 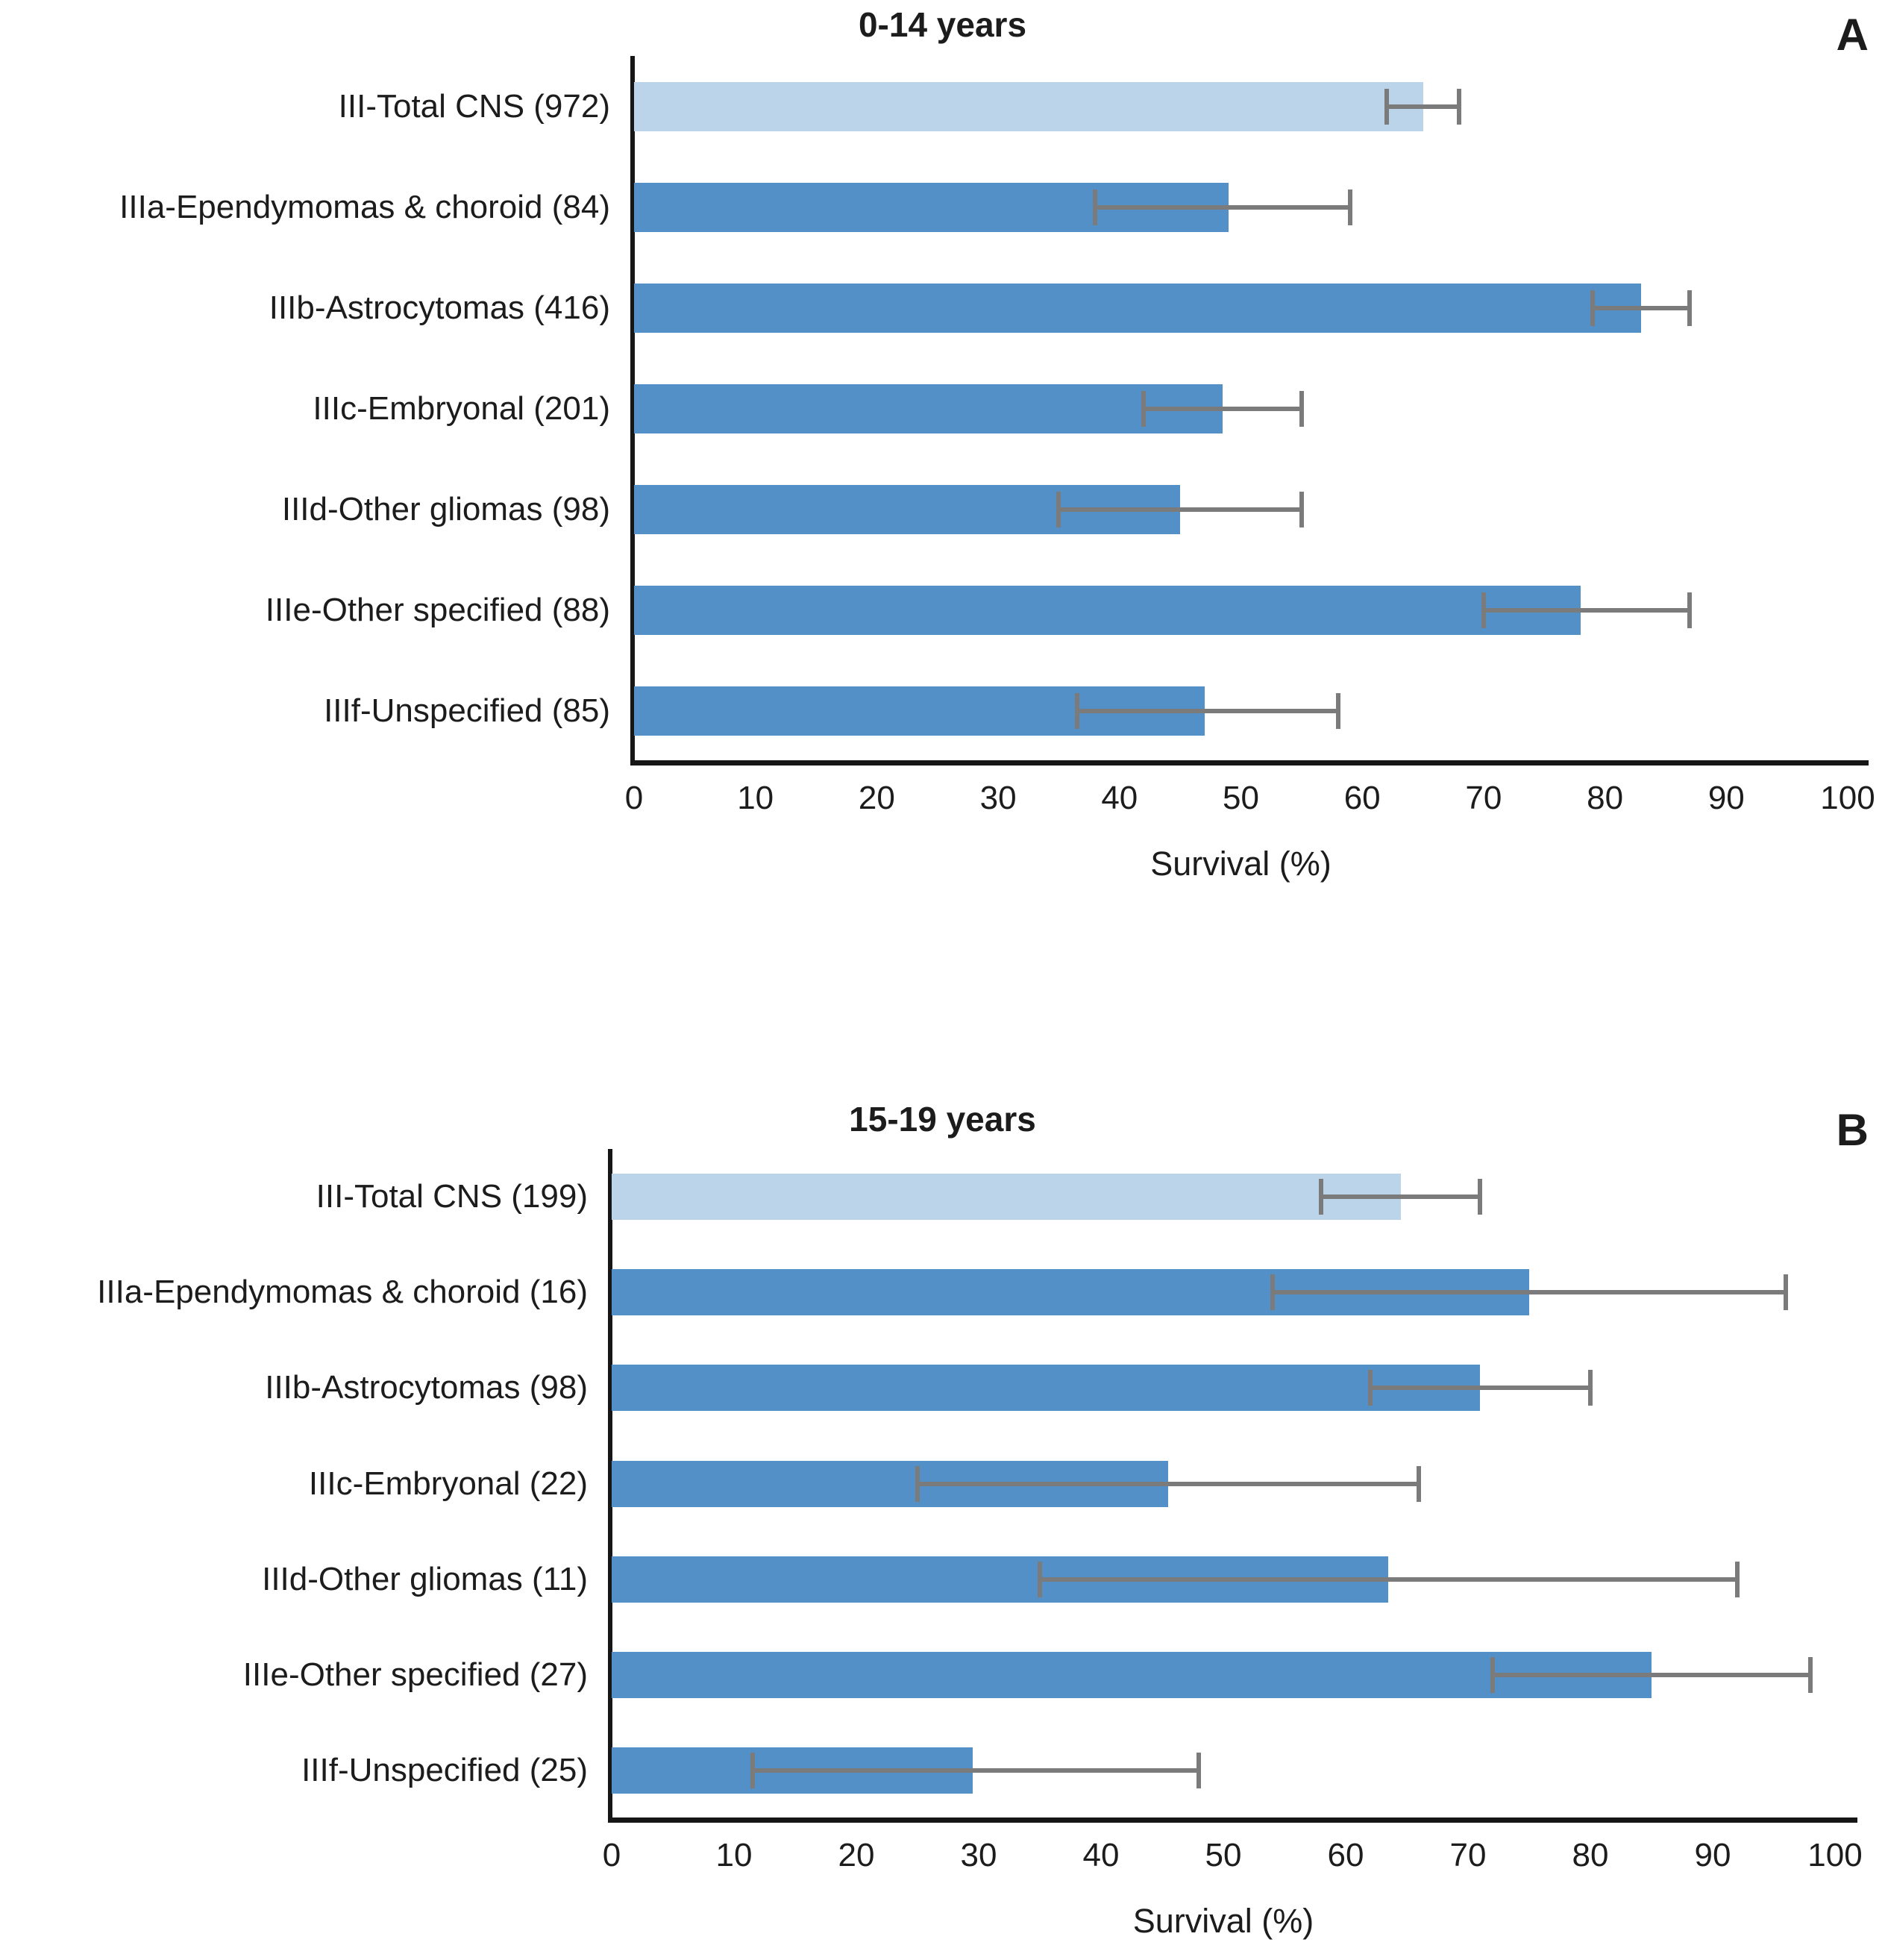 I want to click on category-label: IIIe-Other specified (88), so click(x=437, y=609).